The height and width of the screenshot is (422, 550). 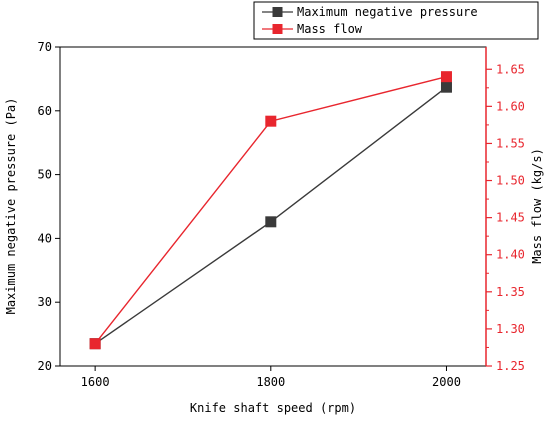 I want to click on left-tick-label: 70, so click(x=45, y=47).